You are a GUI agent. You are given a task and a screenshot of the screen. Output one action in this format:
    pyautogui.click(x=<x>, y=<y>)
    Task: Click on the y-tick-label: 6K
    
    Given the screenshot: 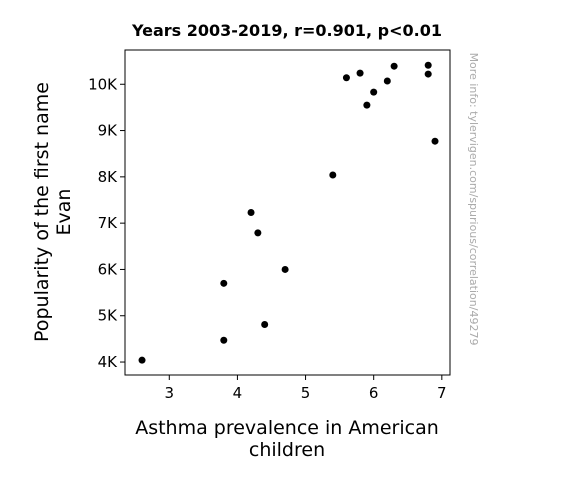 What is the action you would take?
    pyautogui.click(x=108, y=269)
    